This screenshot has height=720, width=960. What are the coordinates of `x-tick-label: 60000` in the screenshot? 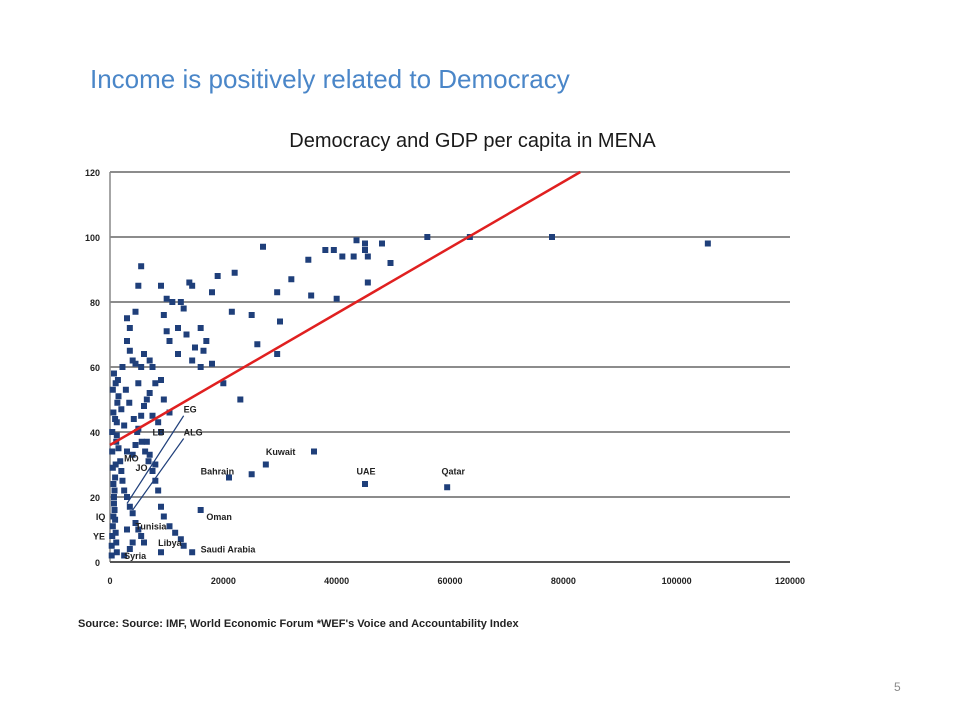 It's located at (449, 581).